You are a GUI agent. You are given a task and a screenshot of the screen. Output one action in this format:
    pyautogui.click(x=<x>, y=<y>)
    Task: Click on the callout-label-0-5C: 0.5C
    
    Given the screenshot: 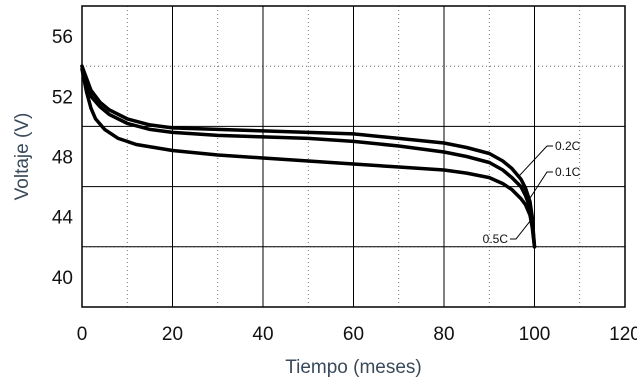 What is the action you would take?
    pyautogui.click(x=496, y=239)
    